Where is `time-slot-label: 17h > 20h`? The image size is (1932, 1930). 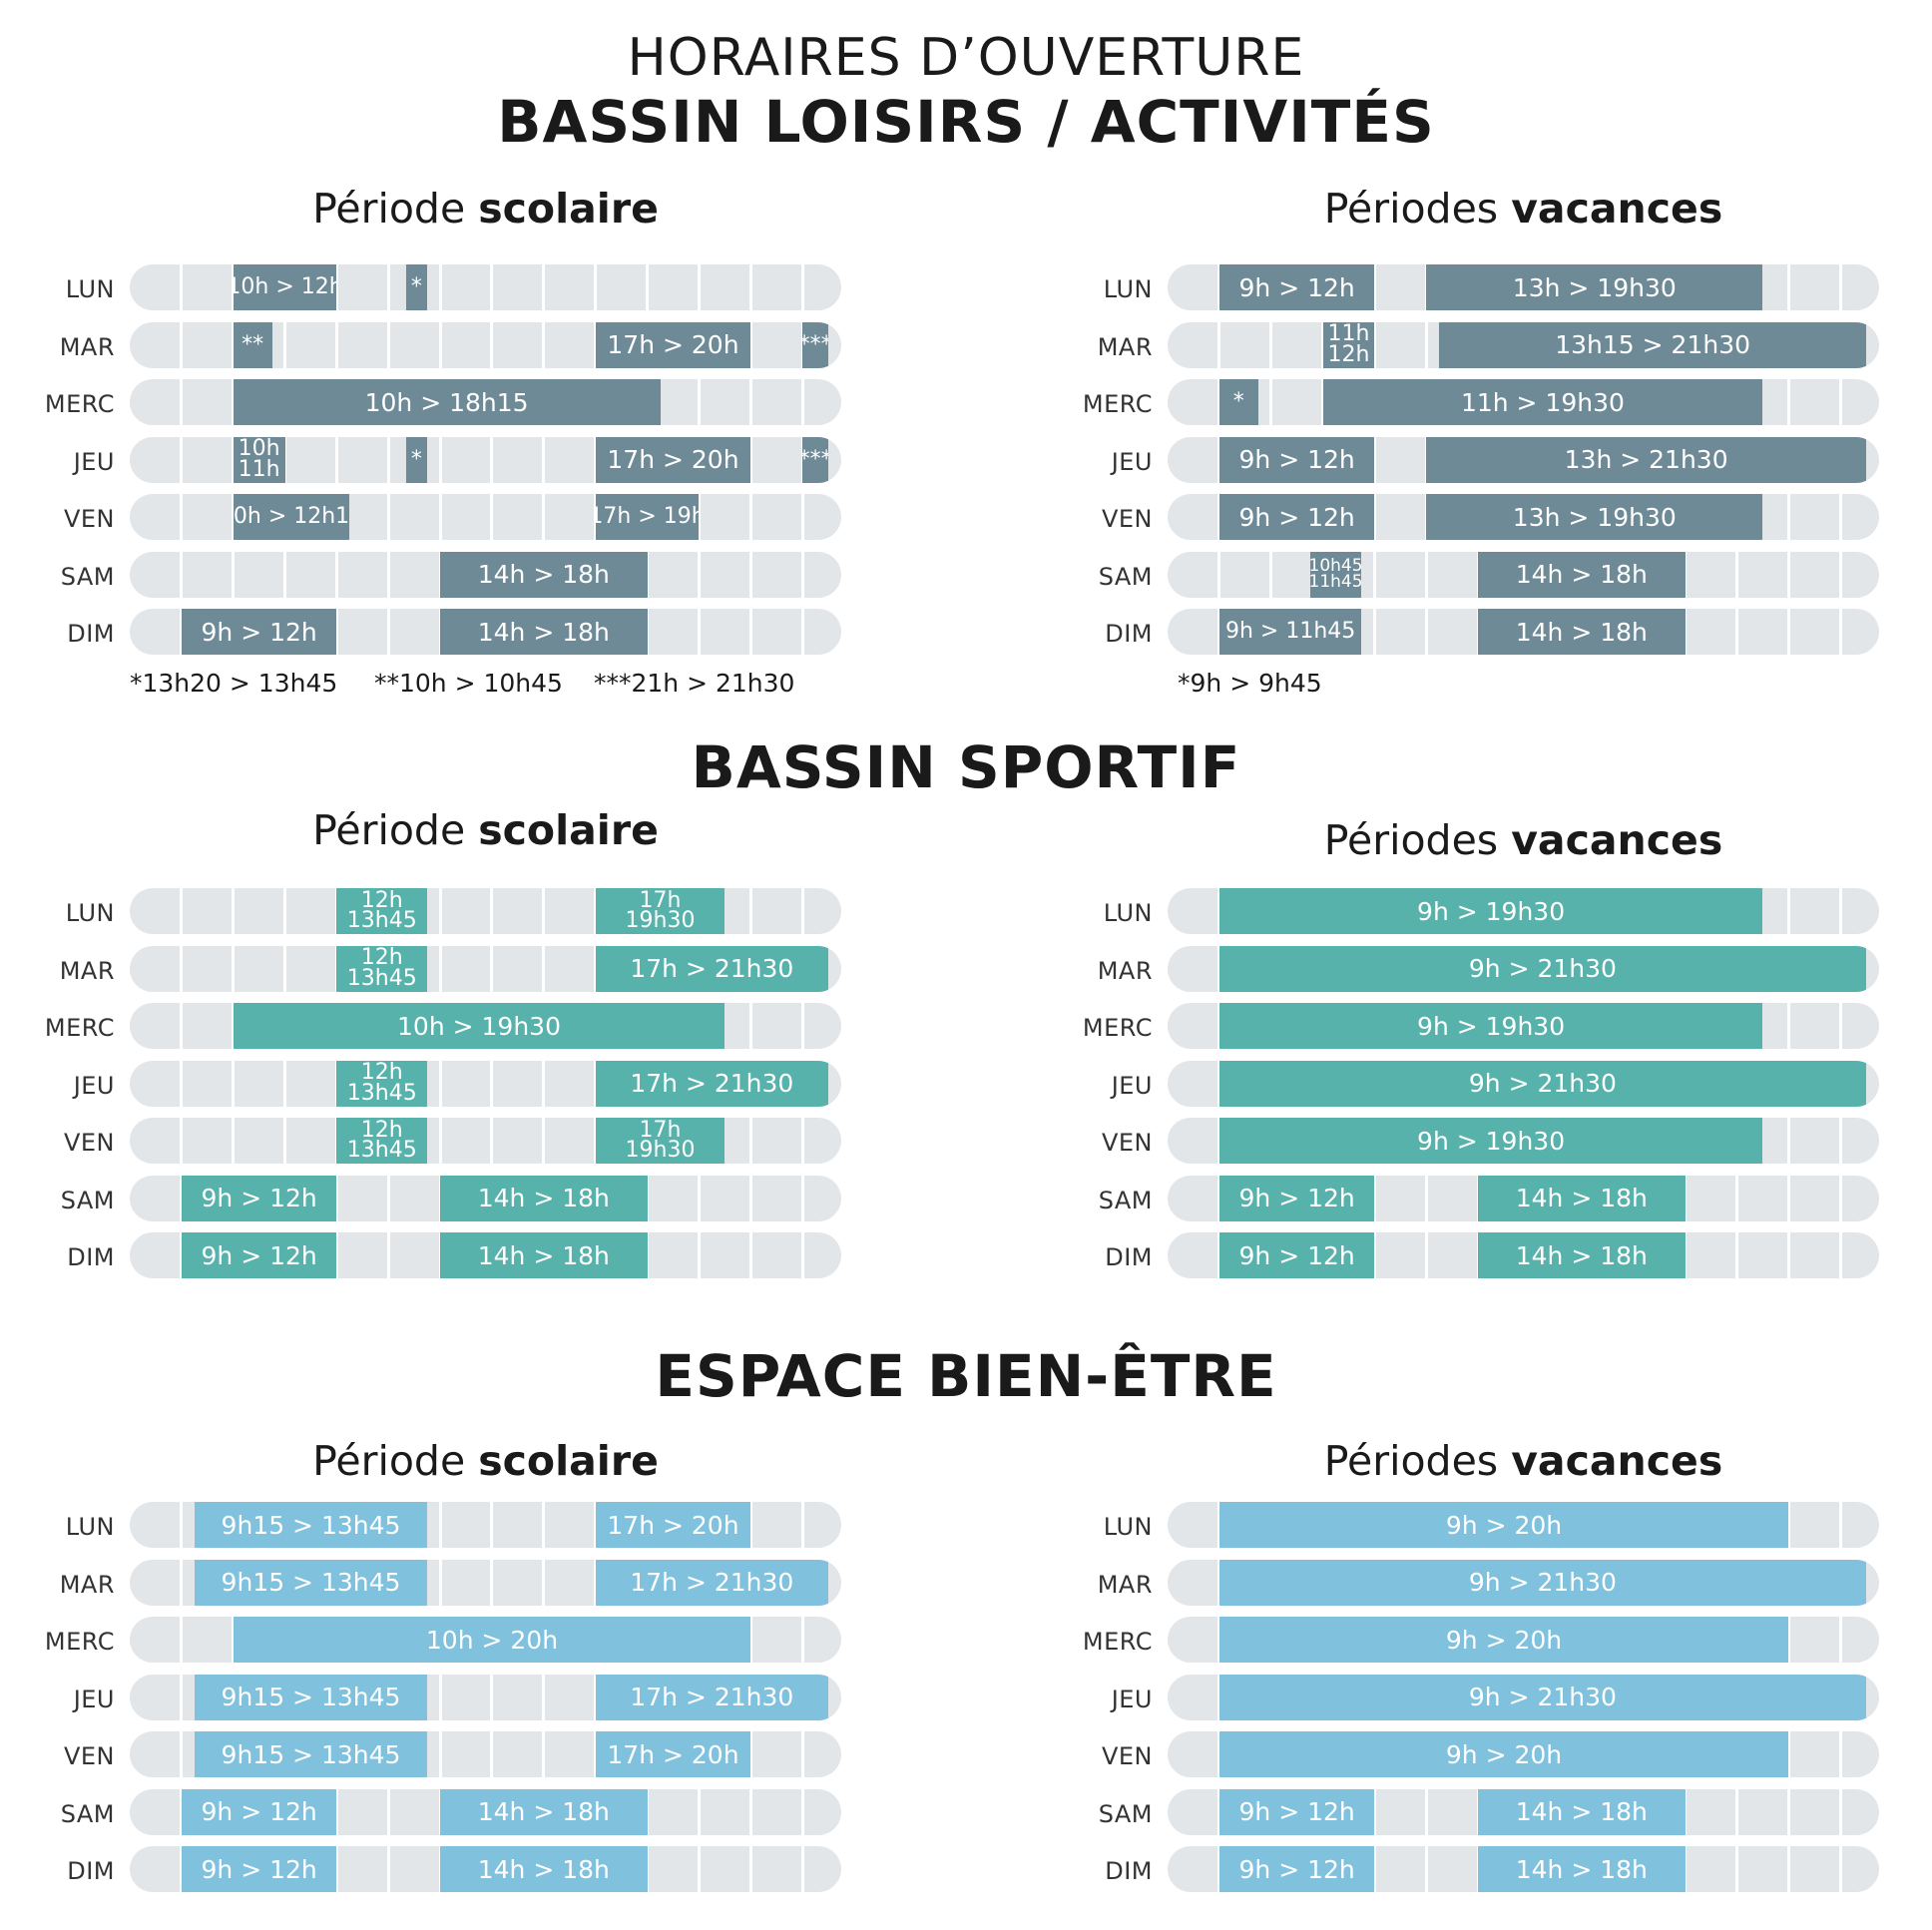 time-slot-label: 17h > 20h is located at coordinates (673, 1525).